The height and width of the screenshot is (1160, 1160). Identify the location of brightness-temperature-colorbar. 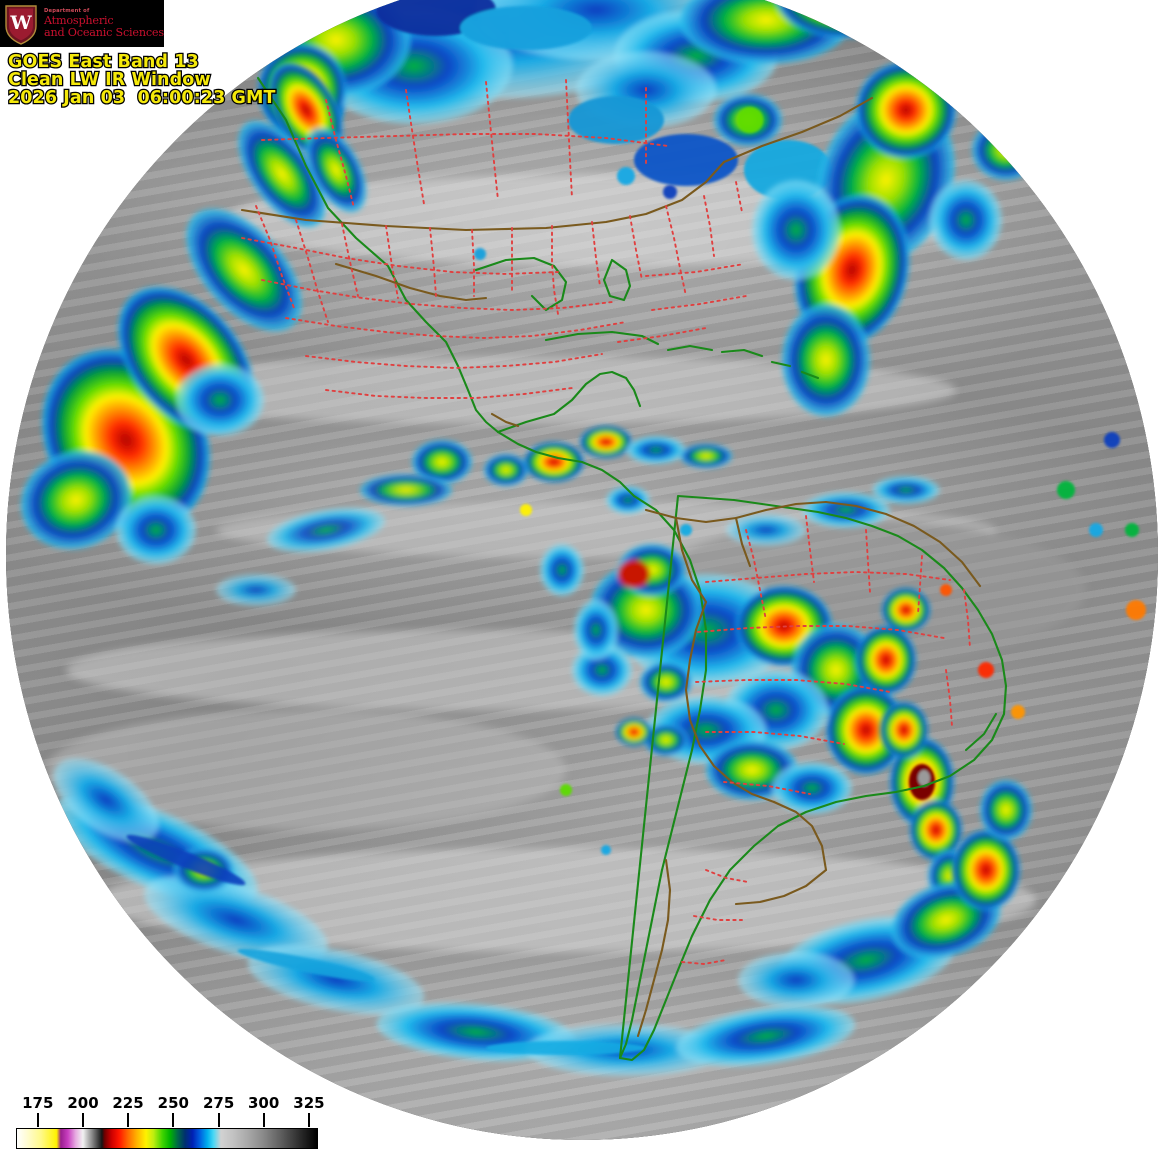
(167, 1138).